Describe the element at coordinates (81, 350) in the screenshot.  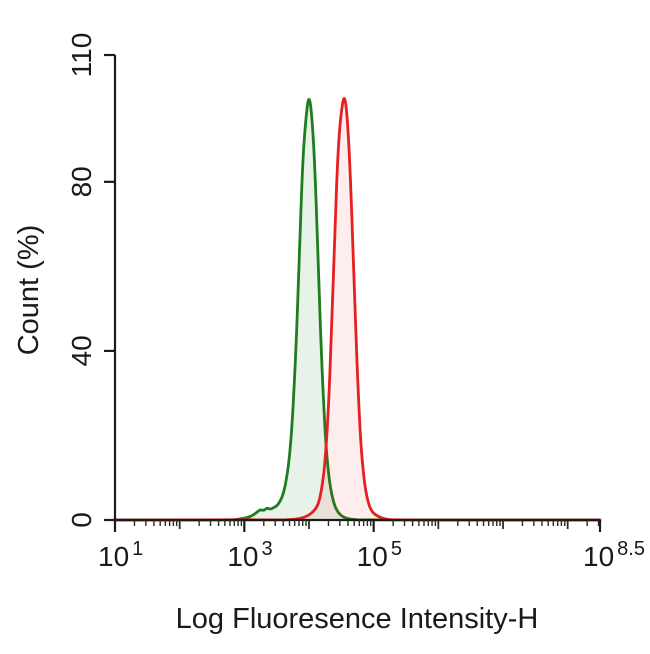
I see `y-tick-label: 40` at that location.